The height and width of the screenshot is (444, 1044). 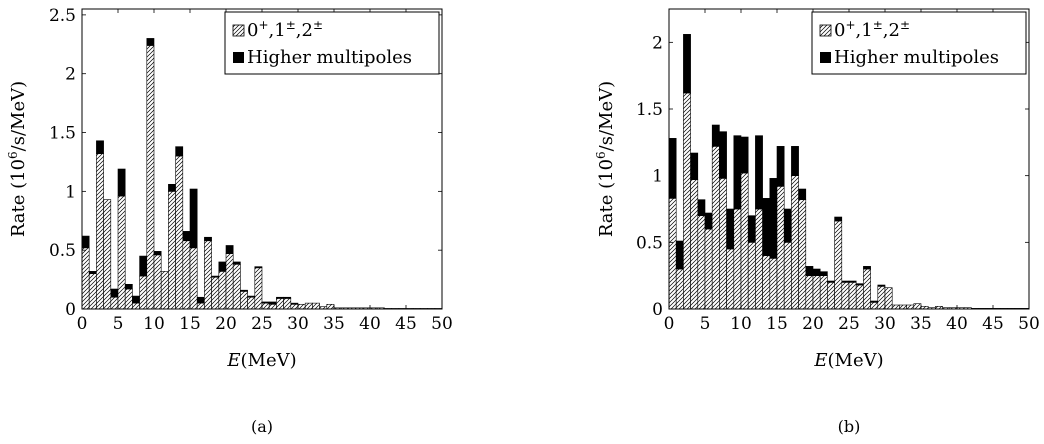 I want to click on x-tick-label: 25, so click(x=849, y=324).